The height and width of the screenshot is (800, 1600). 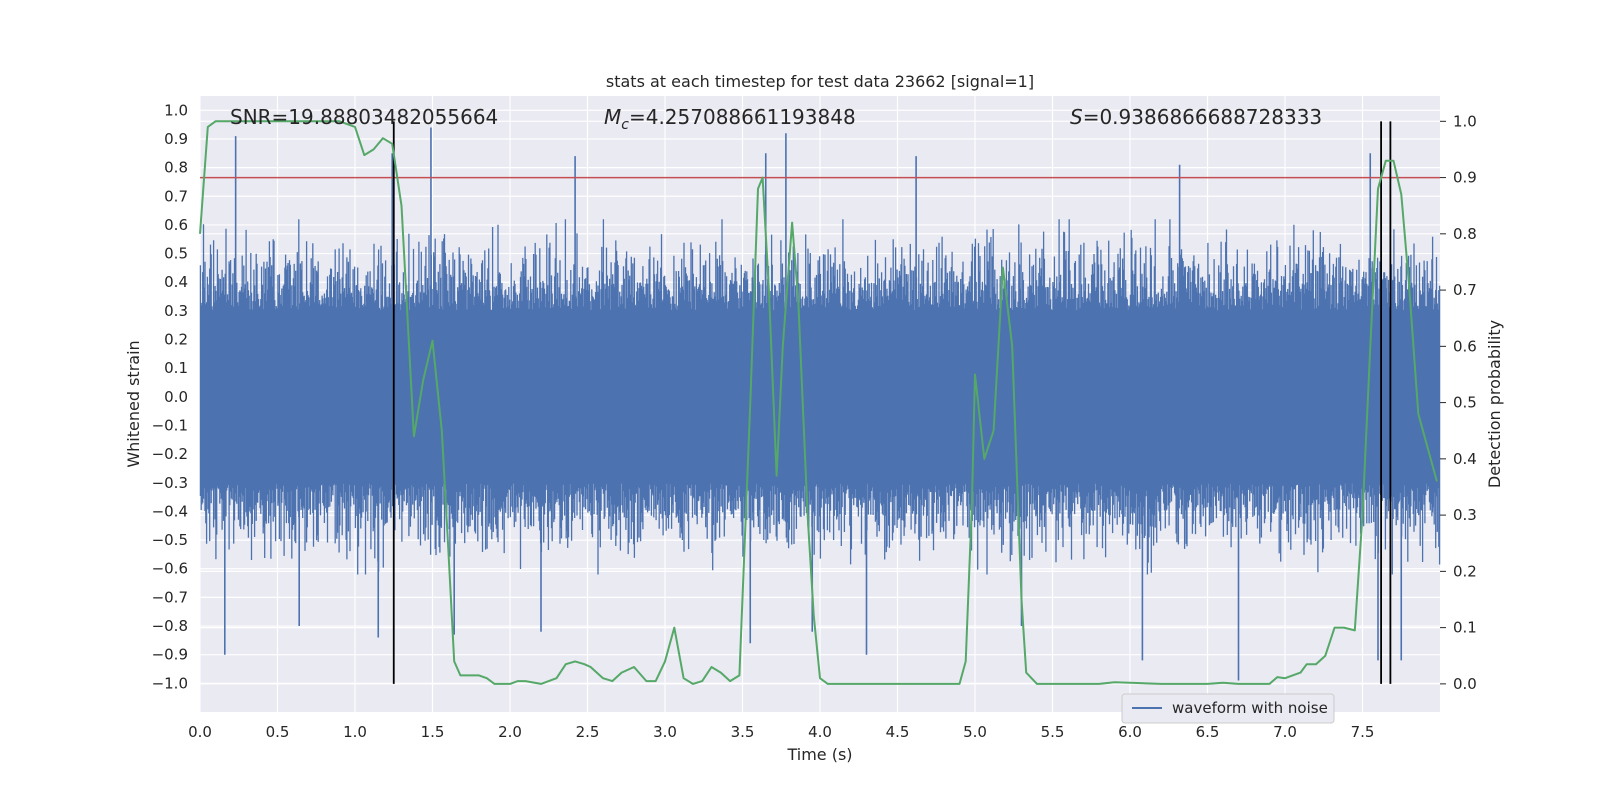 I want to click on x-tick-label: 2.0, so click(x=510, y=732).